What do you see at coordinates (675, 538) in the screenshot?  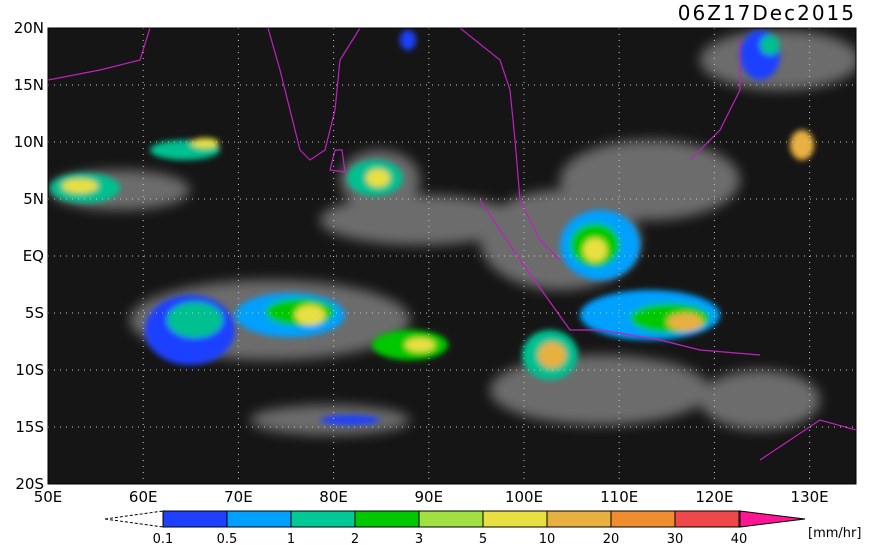 I see `colorbar-label: 30` at bounding box center [675, 538].